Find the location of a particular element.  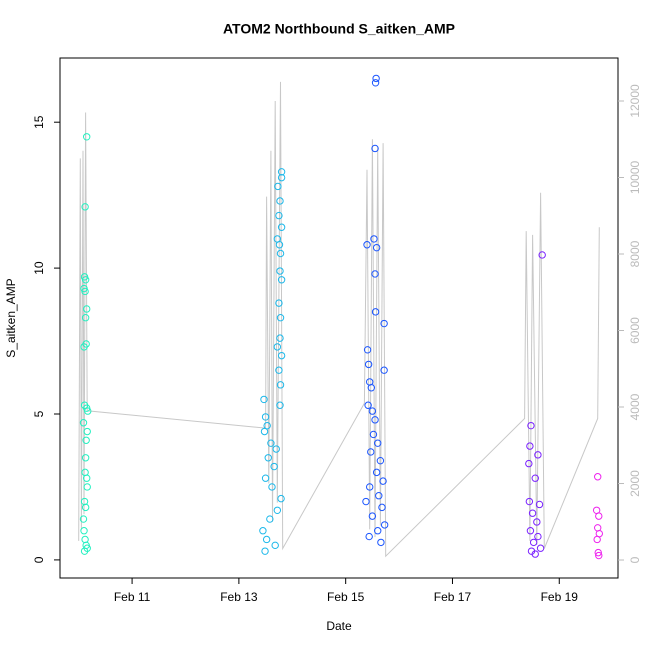

x-tick-label: Feb 13 is located at coordinates (239, 597).